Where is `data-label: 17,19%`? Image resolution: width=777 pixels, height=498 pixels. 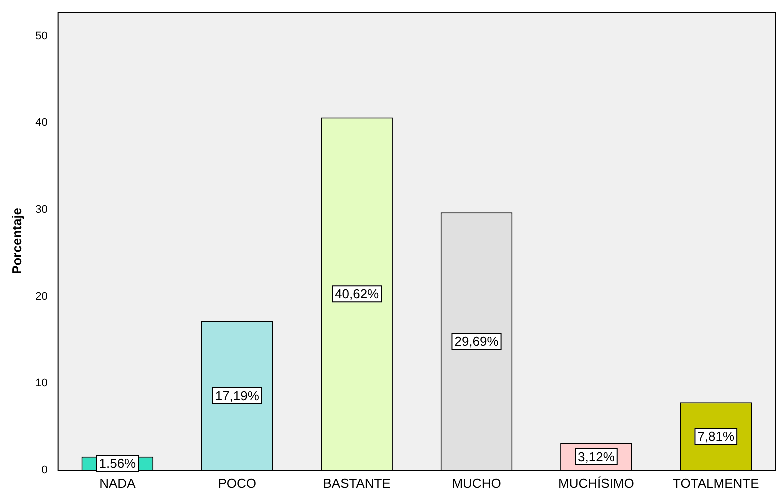
data-label: 17,19% is located at coordinates (237, 396).